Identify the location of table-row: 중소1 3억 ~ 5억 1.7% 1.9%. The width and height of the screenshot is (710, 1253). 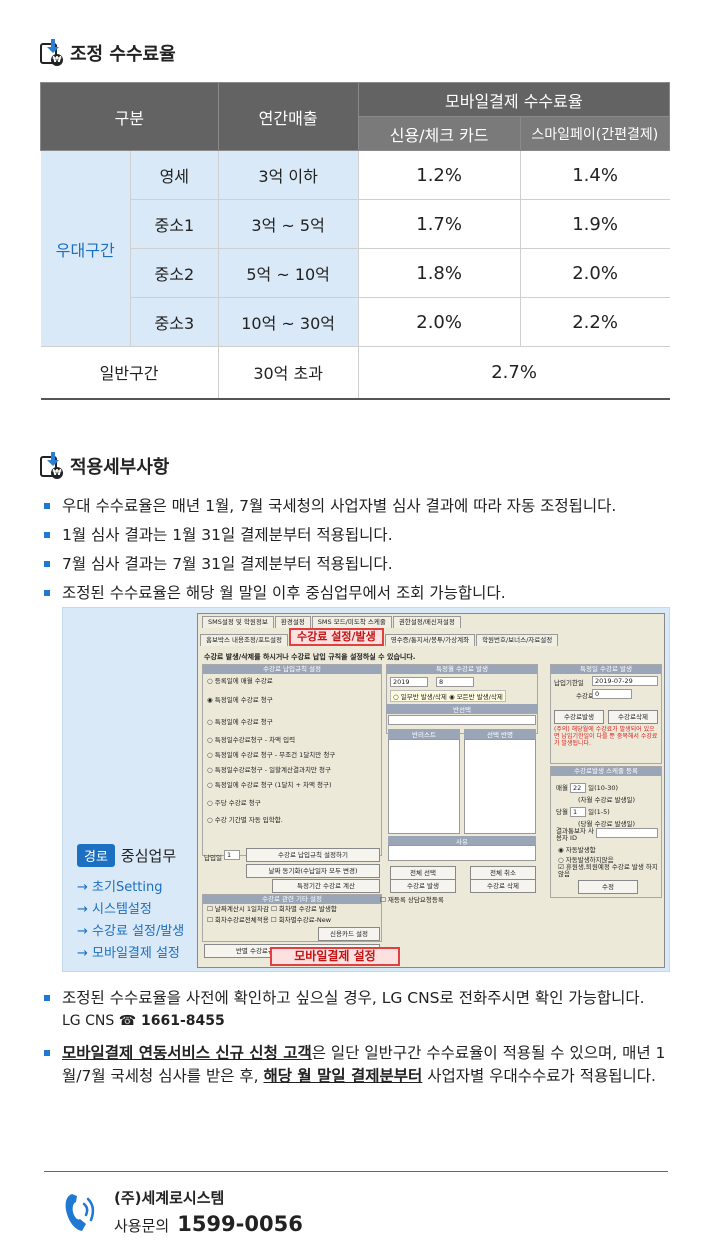
(355, 224).